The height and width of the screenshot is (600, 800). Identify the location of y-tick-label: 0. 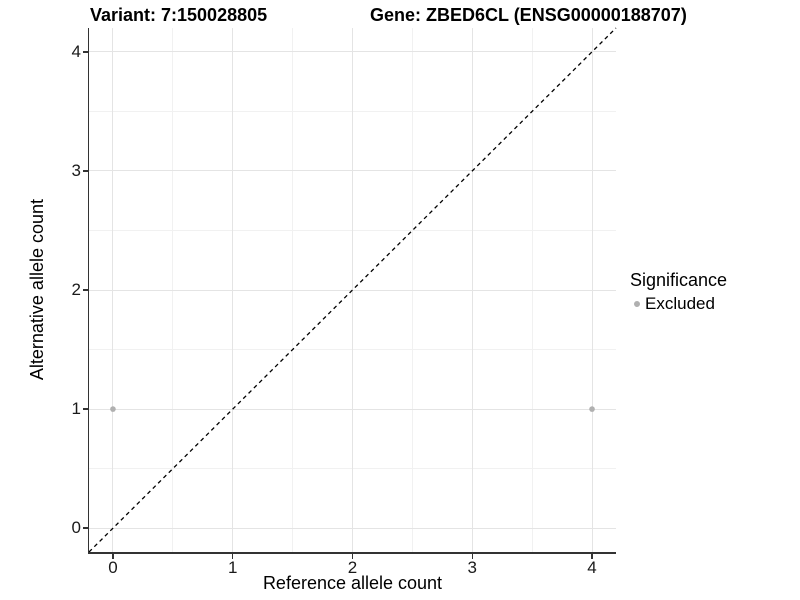
(76, 528).